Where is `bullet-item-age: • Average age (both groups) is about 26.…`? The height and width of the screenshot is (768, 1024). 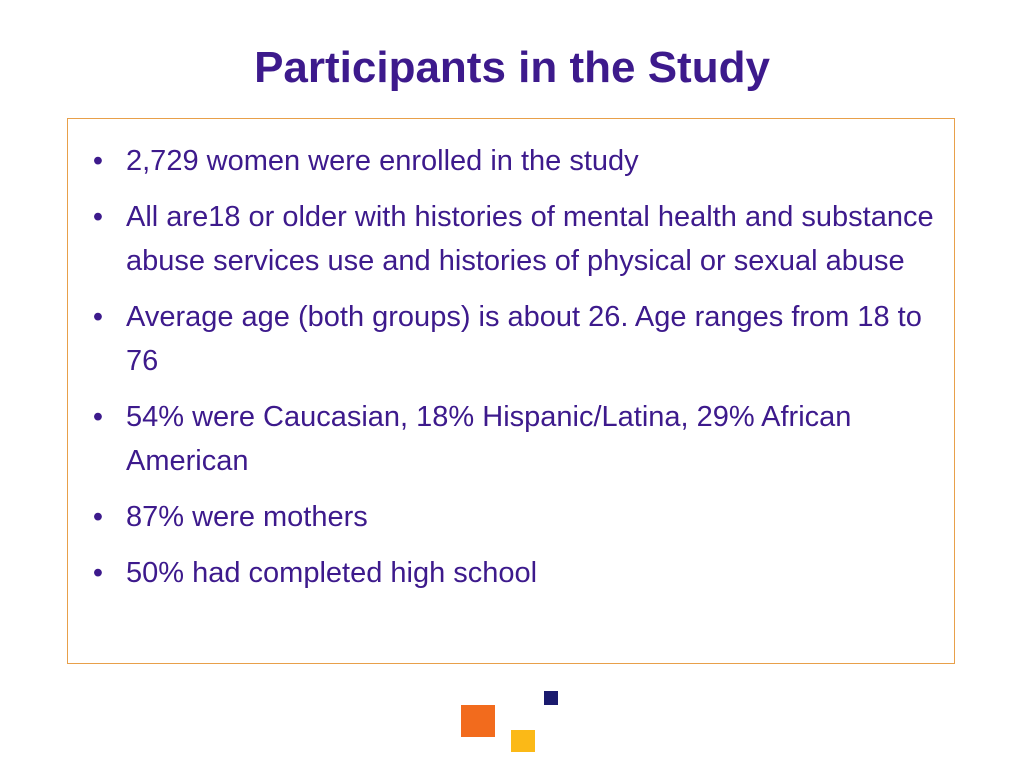
bullet-item-age: • Average age (both groups) is about 26.… is located at coordinates (514, 339).